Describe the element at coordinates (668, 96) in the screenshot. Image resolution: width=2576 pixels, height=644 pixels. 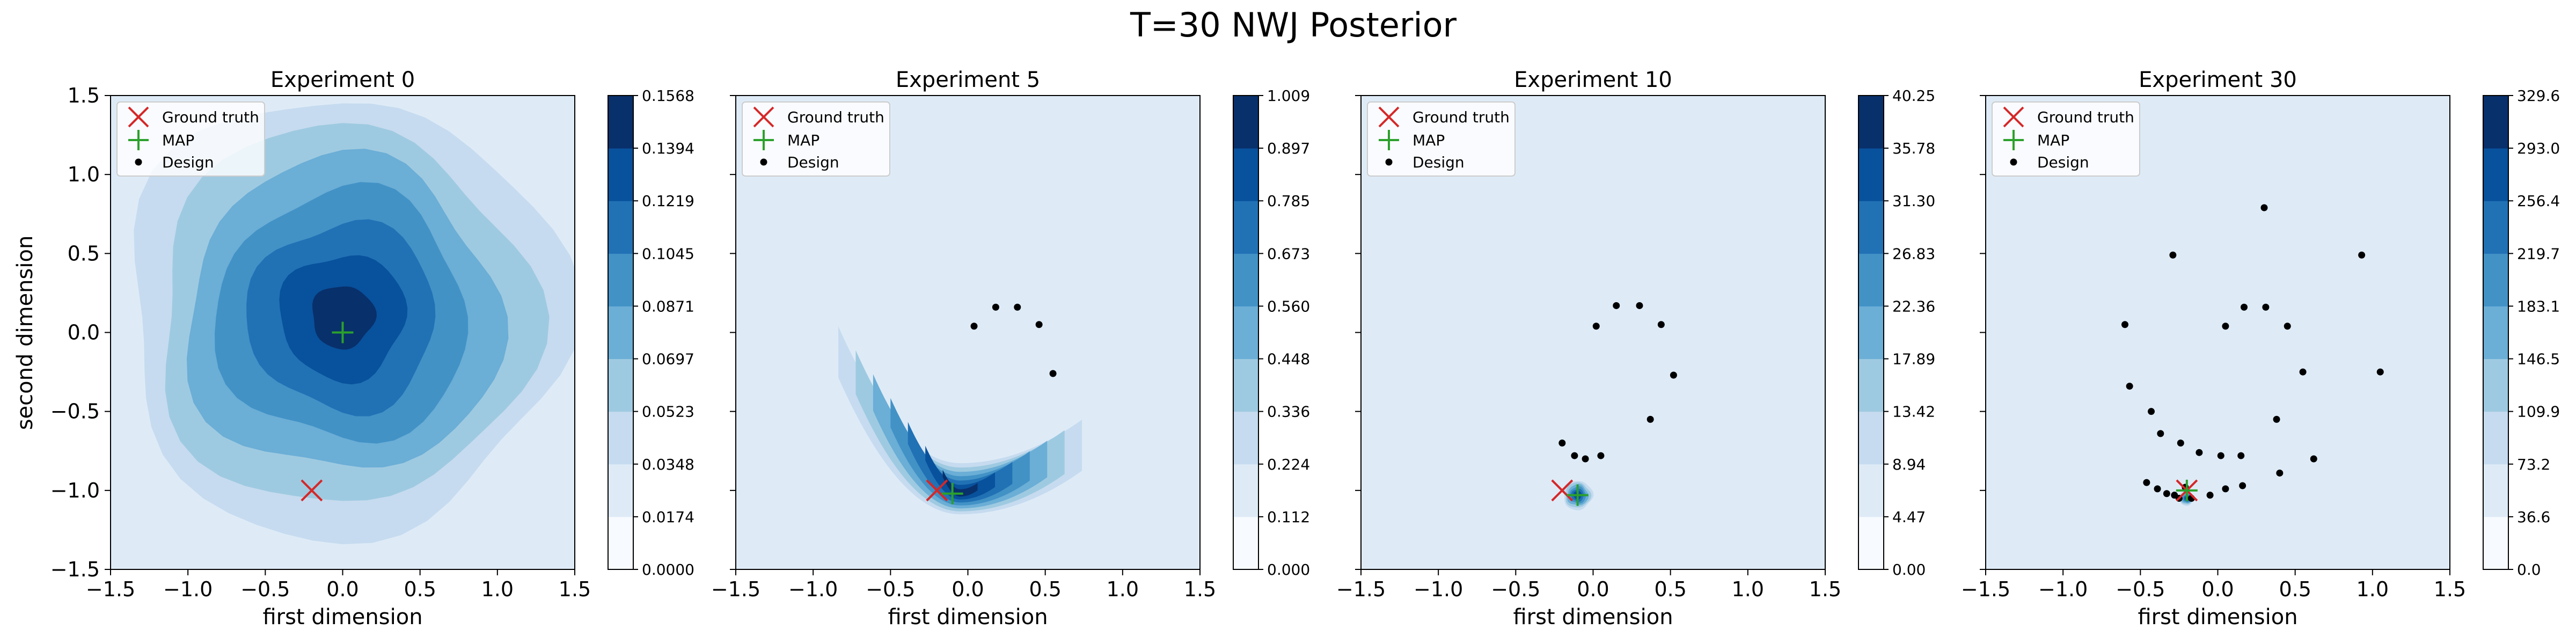
I see `colorbar-tick-label: 0.1568` at that location.